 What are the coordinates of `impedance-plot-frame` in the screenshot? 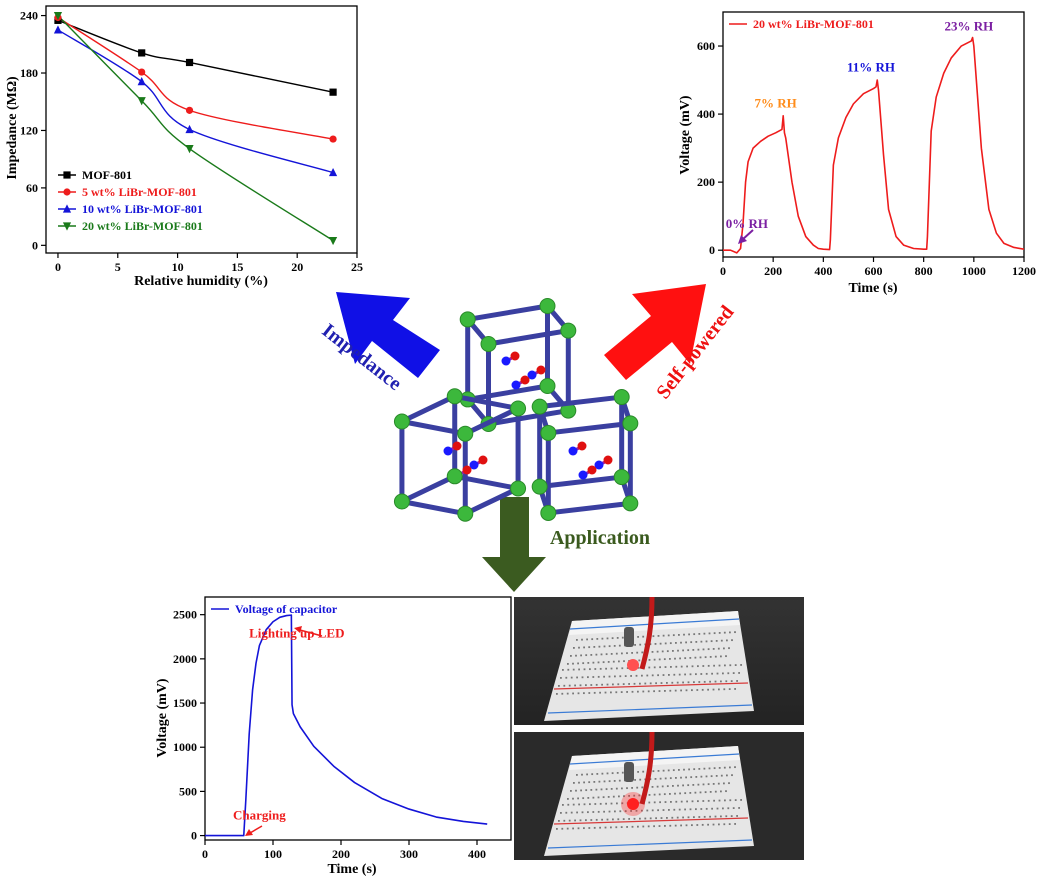 It's located at (201, 129).